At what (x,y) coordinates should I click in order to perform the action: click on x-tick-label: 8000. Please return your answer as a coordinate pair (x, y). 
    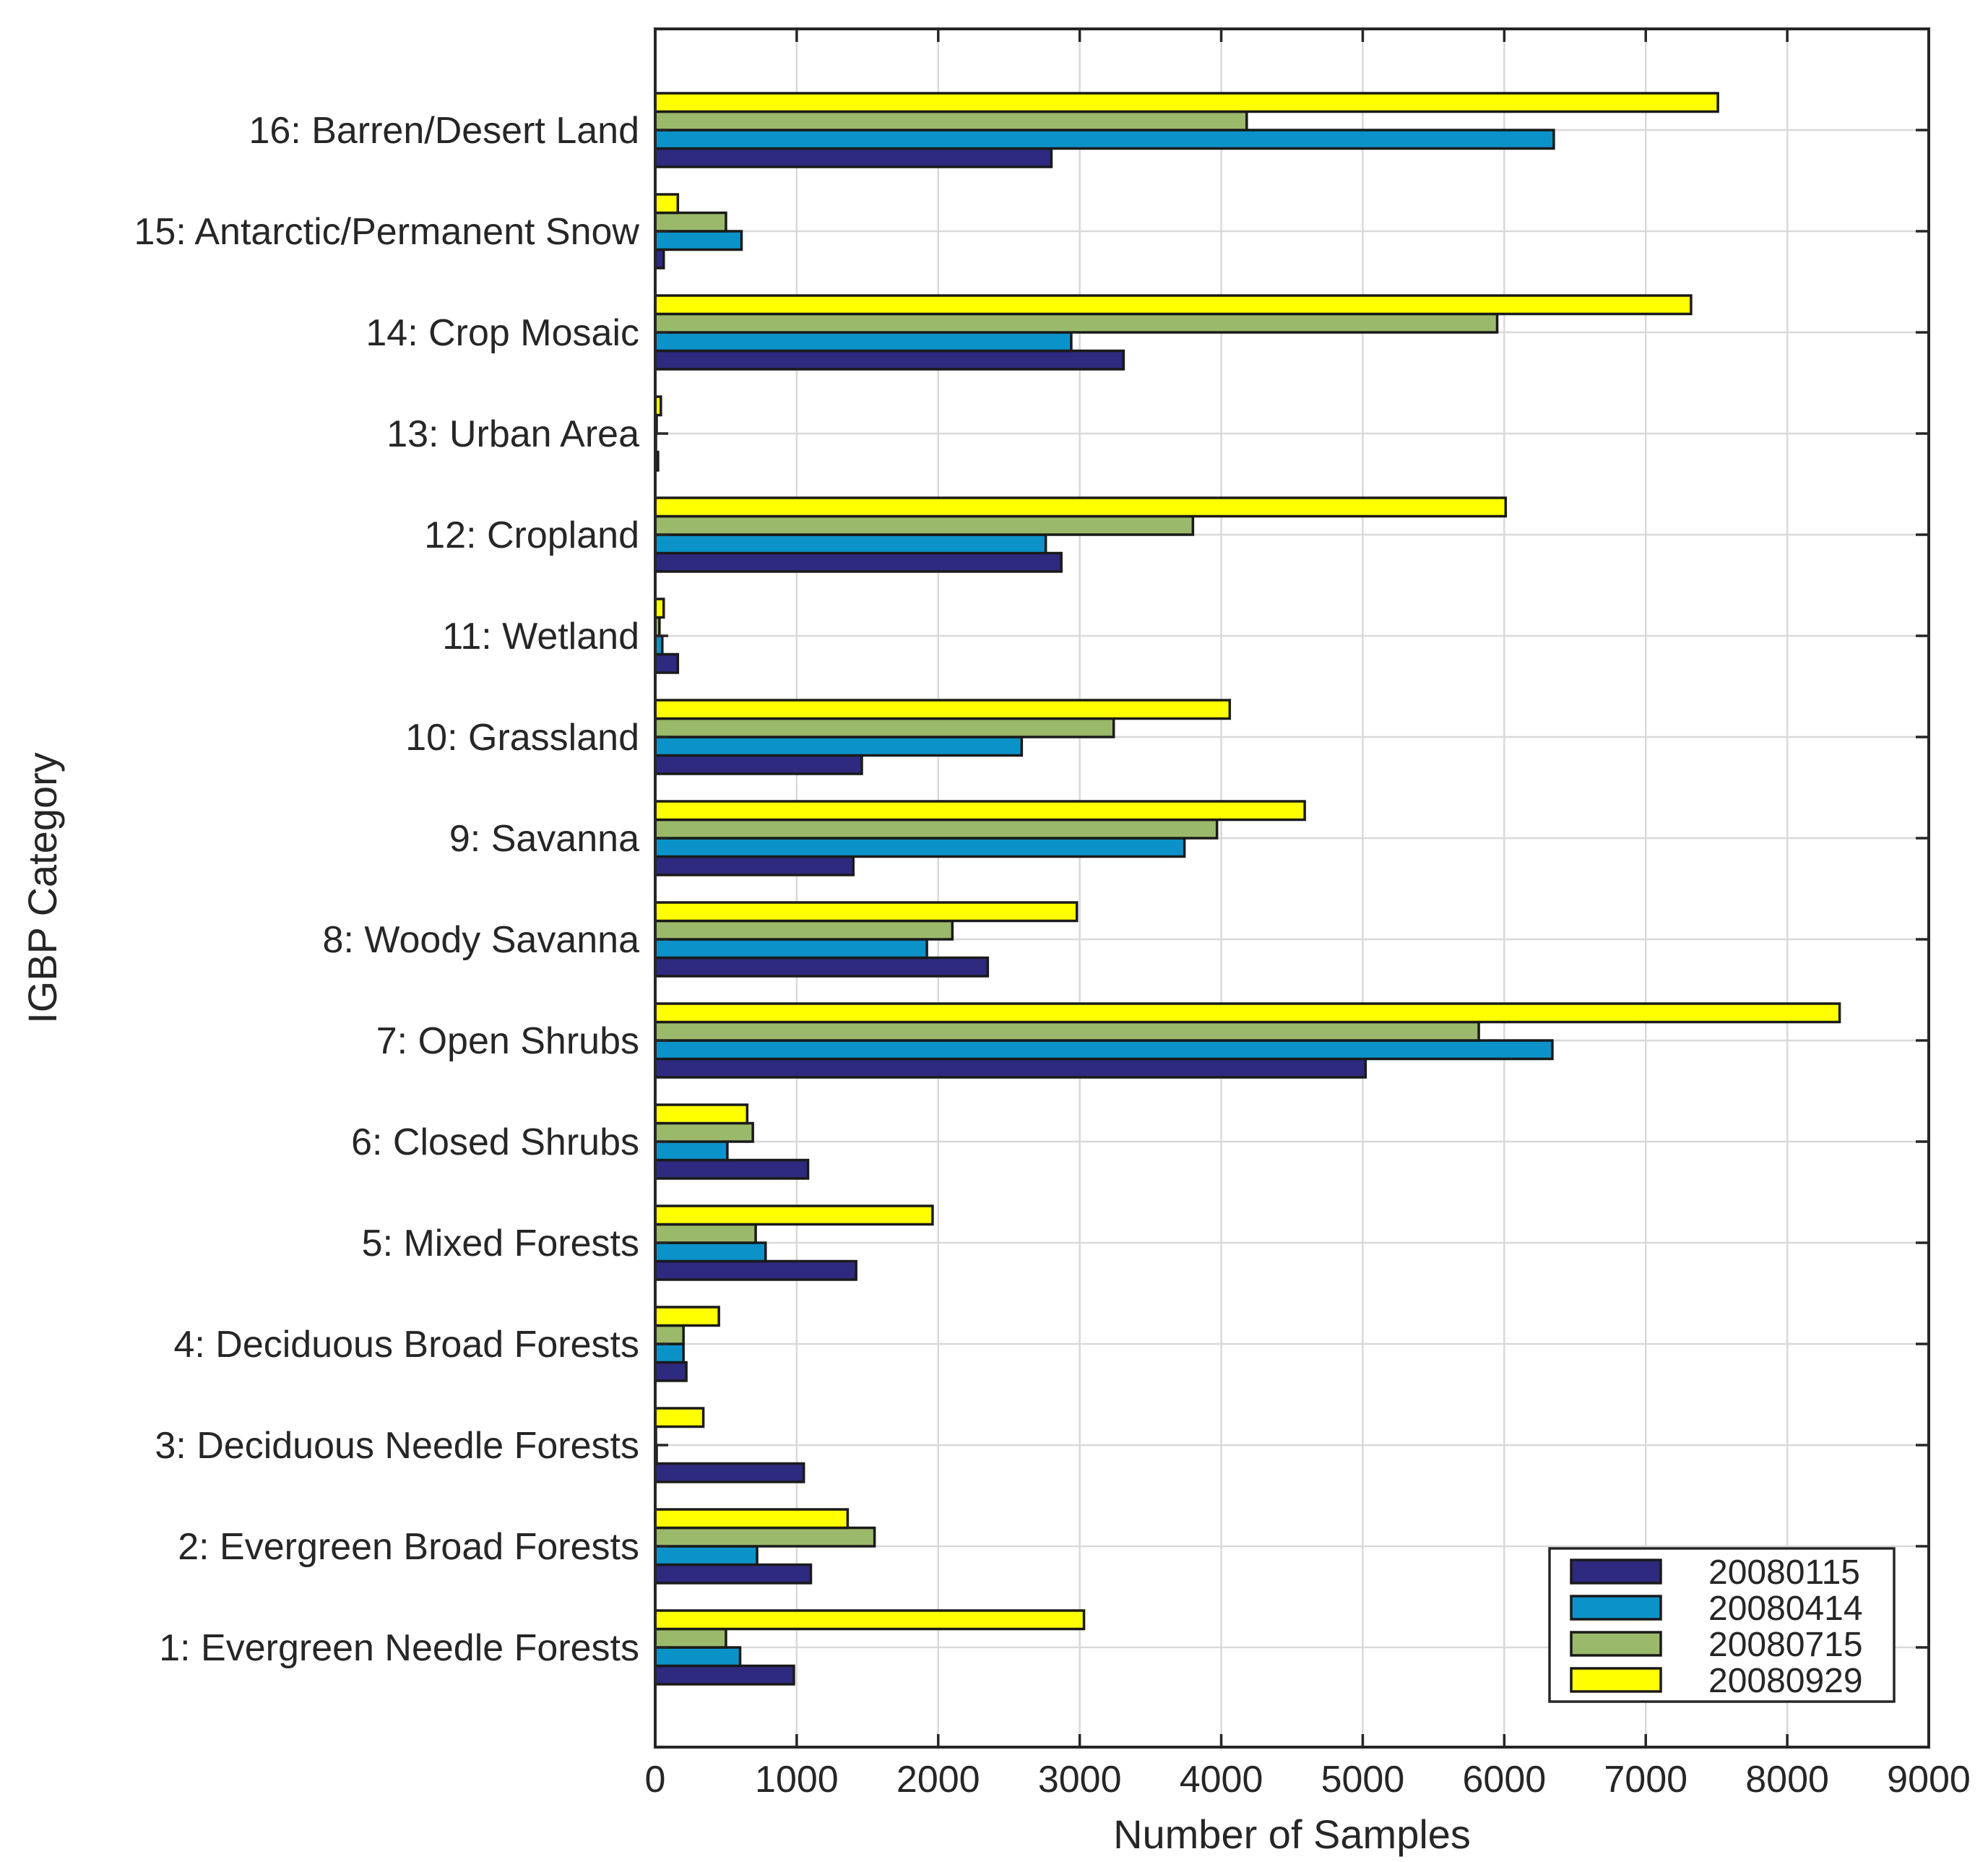
    Looking at the image, I should click on (1787, 1780).